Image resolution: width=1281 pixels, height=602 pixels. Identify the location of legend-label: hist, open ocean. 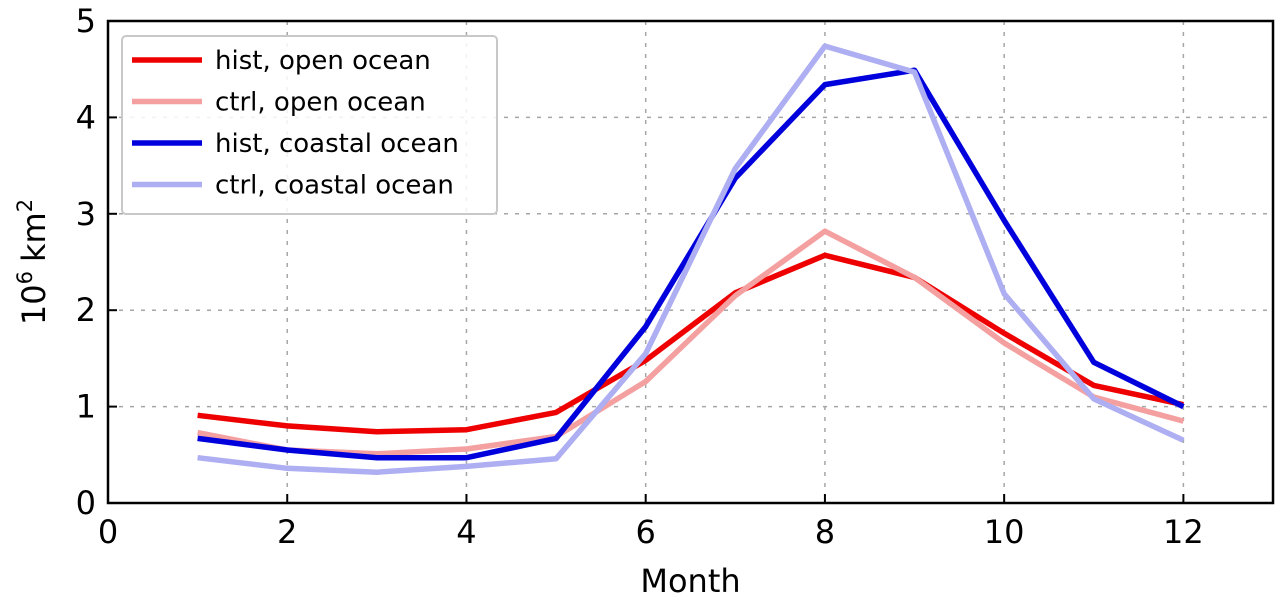
(323, 61).